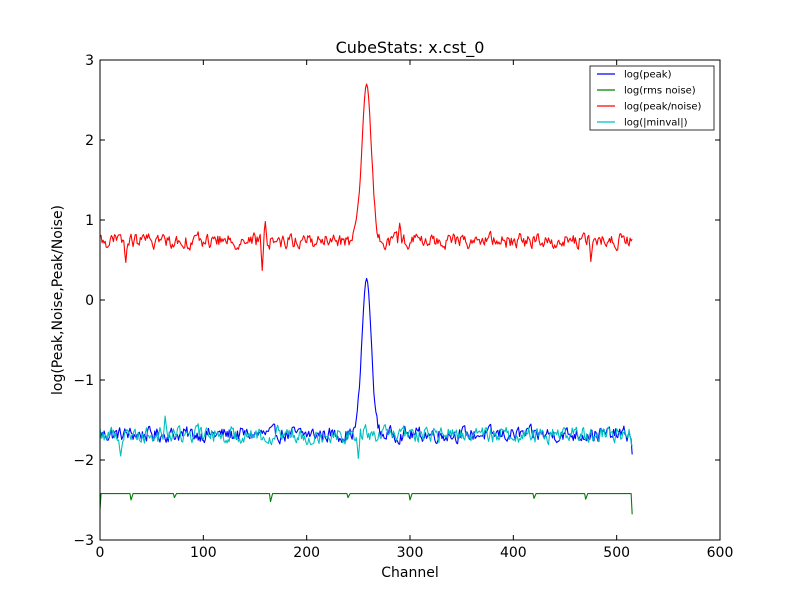 Image resolution: width=800 pixels, height=600 pixels. What do you see at coordinates (656, 123) in the screenshot?
I see `legend-label: log(|minval|)` at bounding box center [656, 123].